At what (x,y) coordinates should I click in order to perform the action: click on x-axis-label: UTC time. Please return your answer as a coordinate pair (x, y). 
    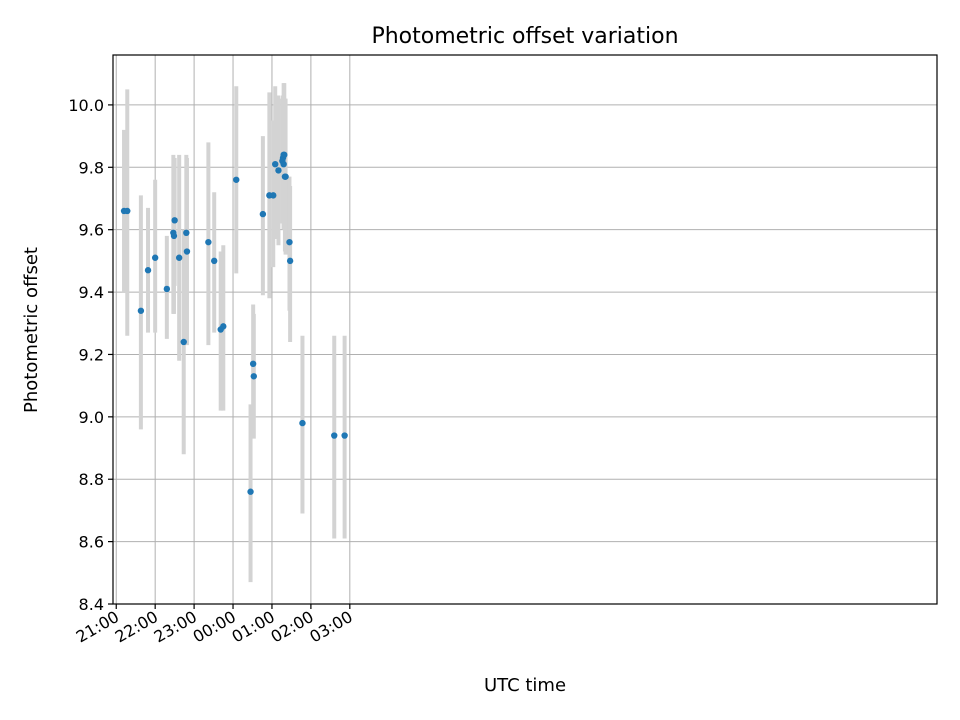
    Looking at the image, I should click on (525, 685).